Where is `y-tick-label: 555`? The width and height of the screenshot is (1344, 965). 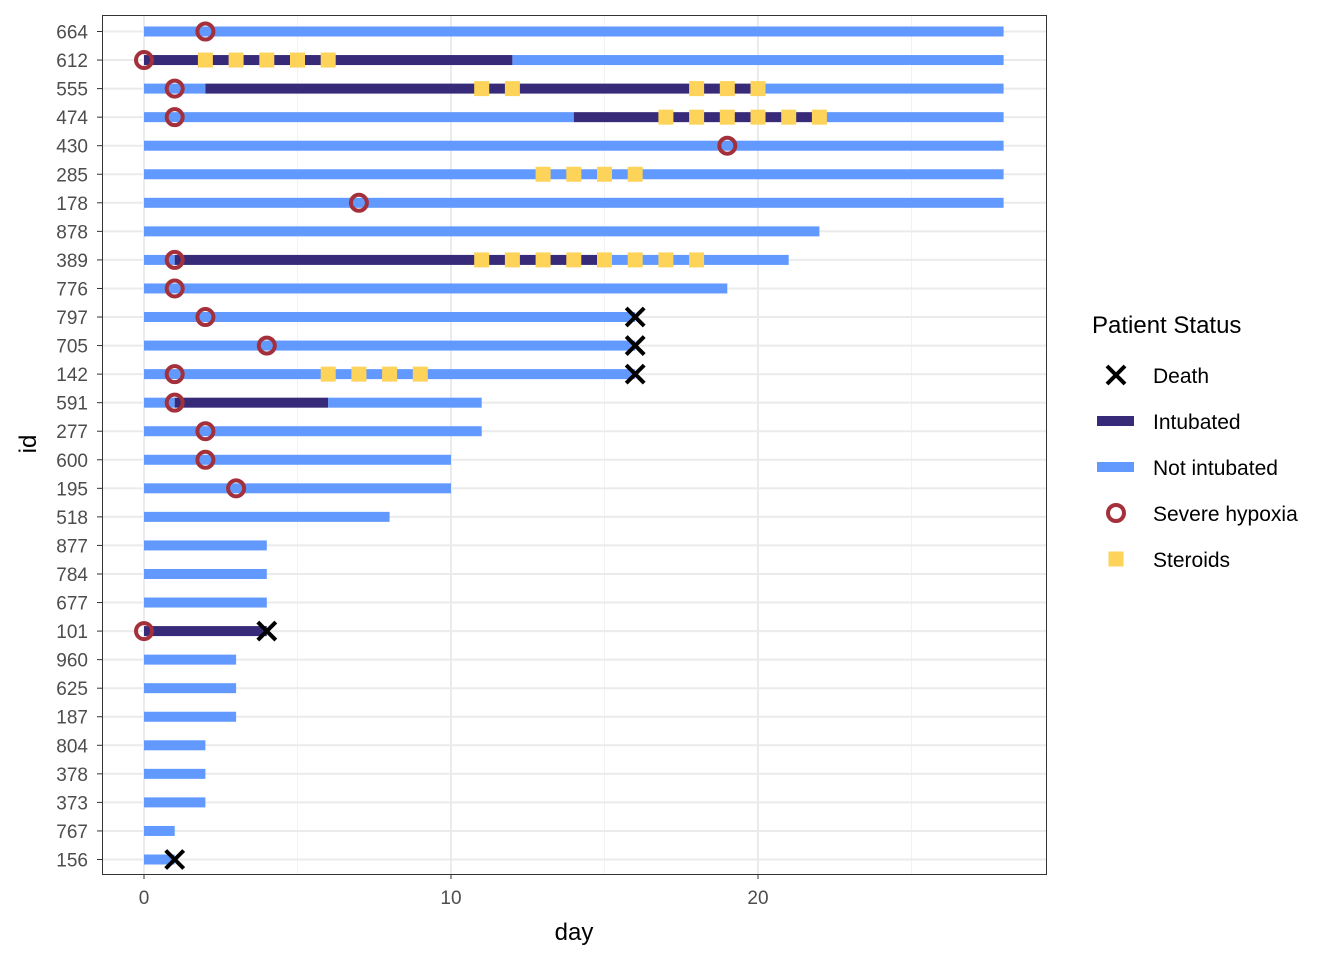
y-tick-label: 555 is located at coordinates (72, 90).